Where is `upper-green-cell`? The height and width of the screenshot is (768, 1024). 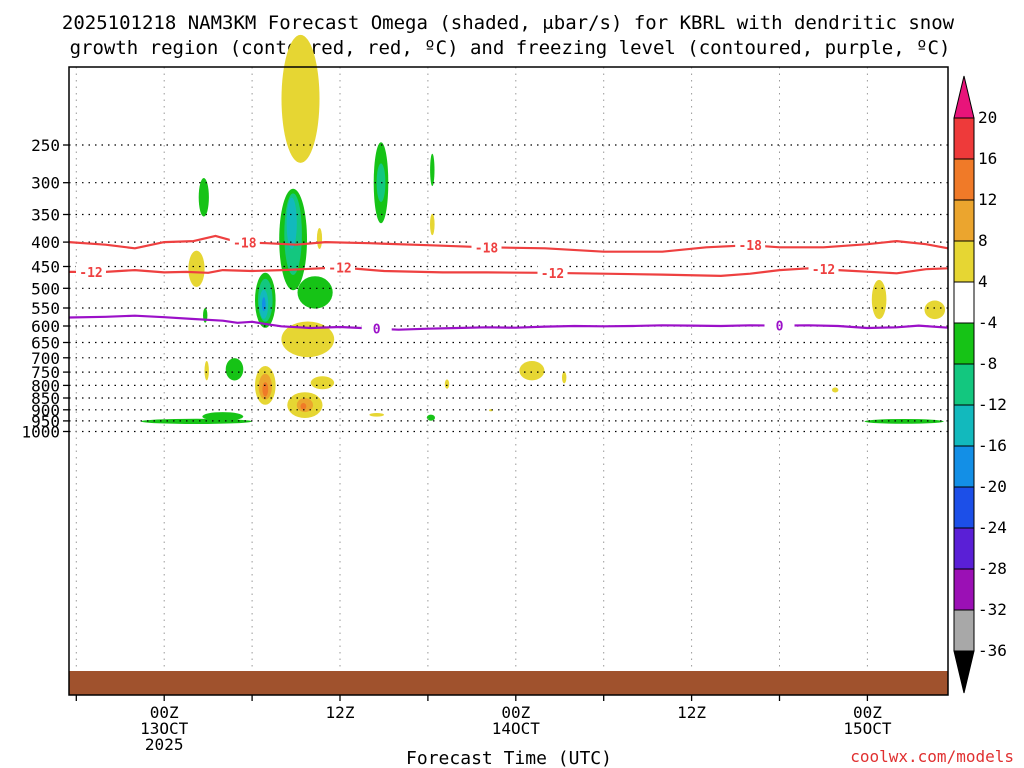
upper-green-cell is located at coordinates (203, 197).